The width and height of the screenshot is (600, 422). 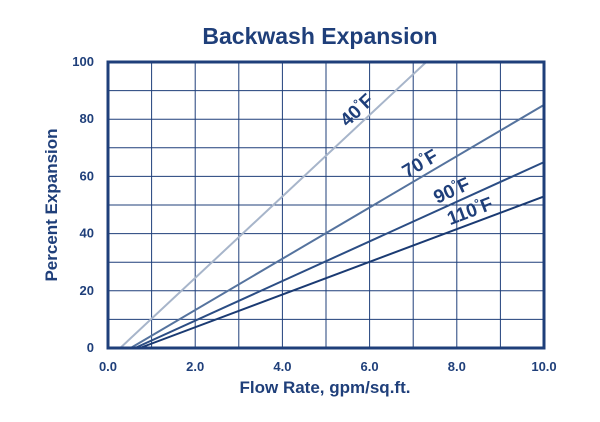 What do you see at coordinates (457, 366) in the screenshot?
I see `x-tick-label: 8.0` at bounding box center [457, 366].